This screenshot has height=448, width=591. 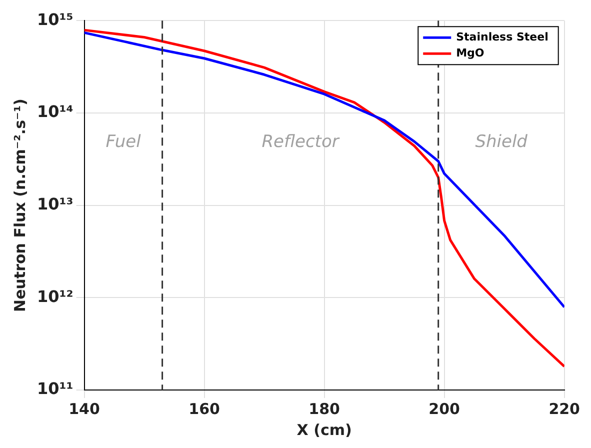 I want to click on x-tick-label: 220, so click(x=564, y=409).